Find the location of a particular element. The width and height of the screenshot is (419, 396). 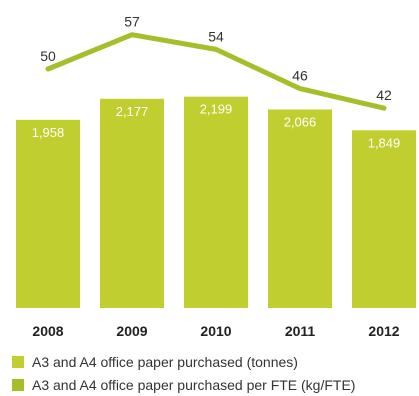

line-value-label: 42 is located at coordinates (384, 95).